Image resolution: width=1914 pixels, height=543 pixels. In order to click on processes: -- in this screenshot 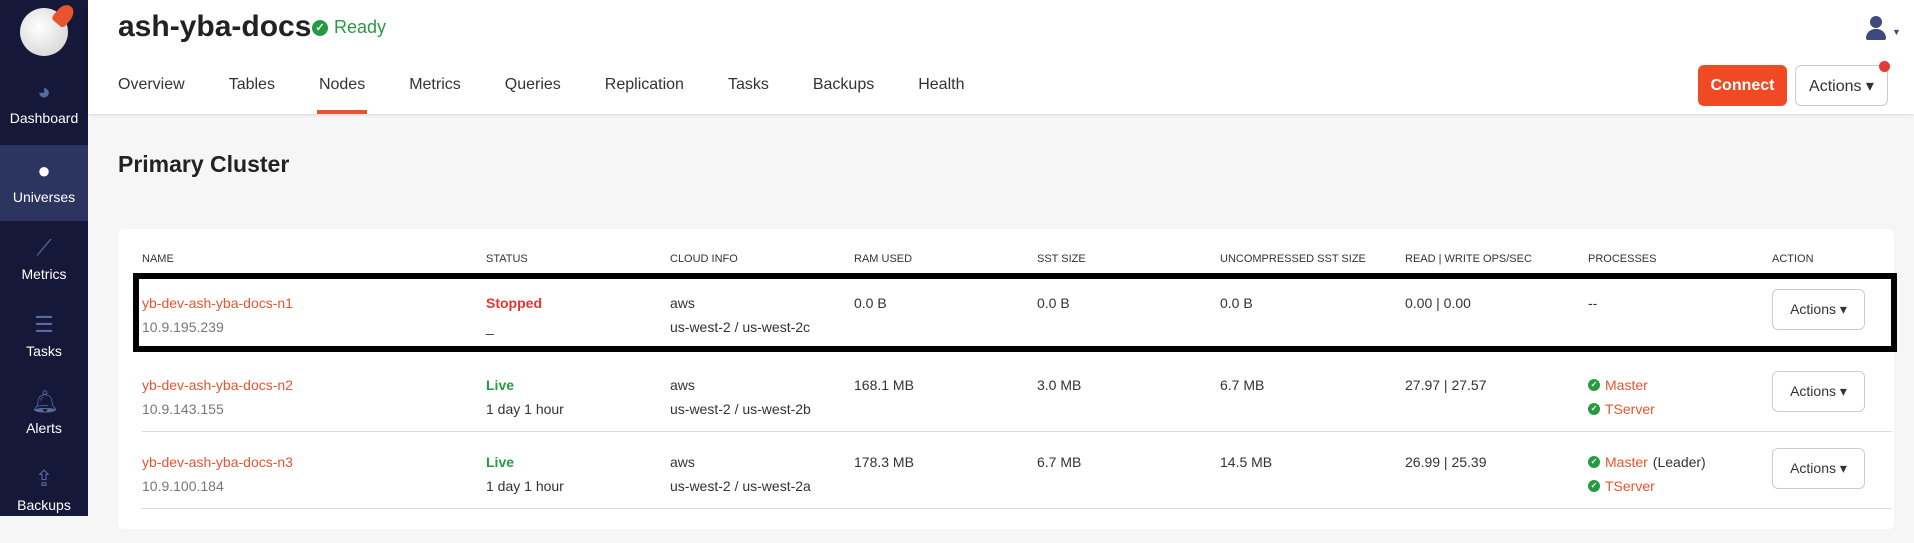, I will do `click(1593, 303)`.